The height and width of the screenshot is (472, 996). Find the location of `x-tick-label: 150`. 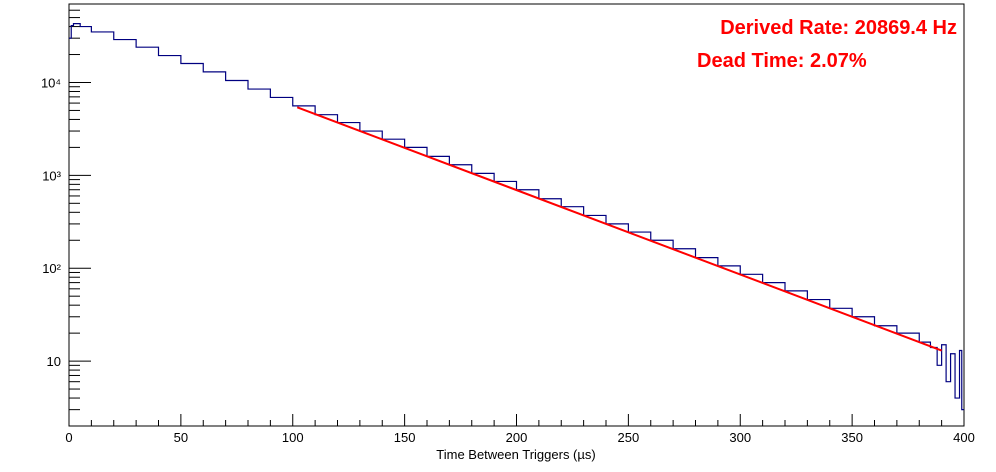

x-tick-label: 150 is located at coordinates (405, 437).